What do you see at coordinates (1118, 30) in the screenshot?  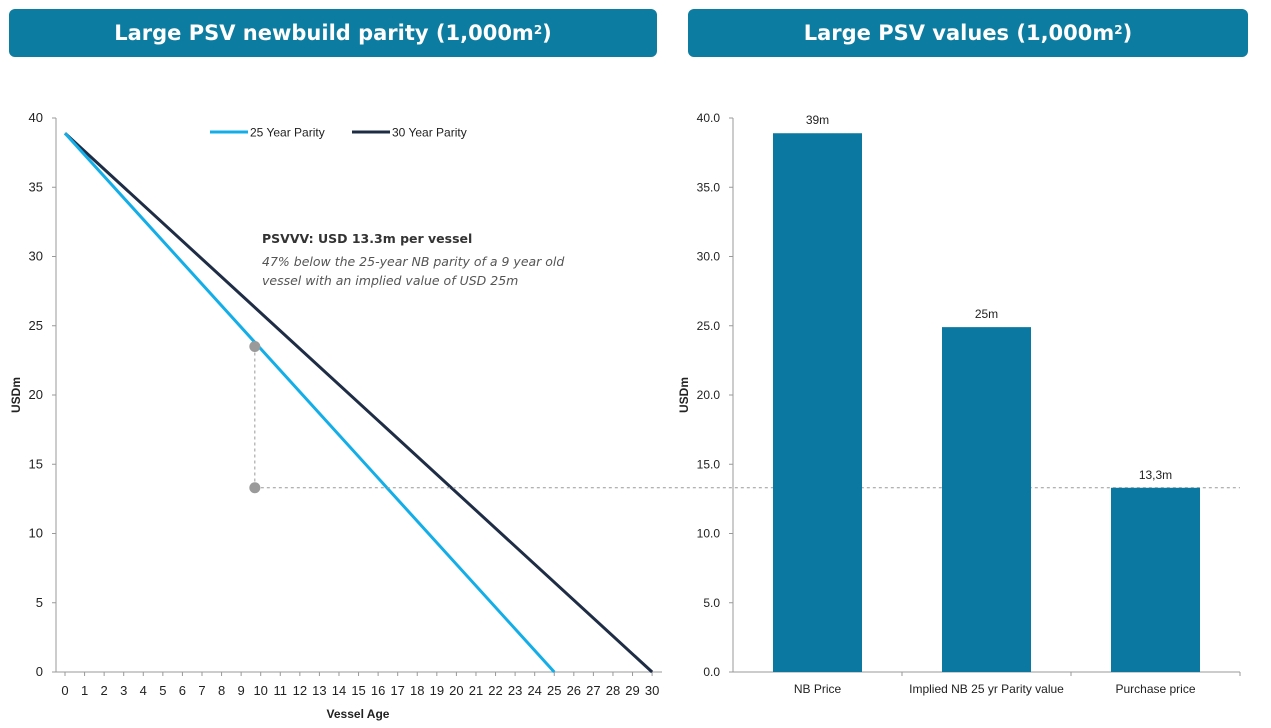 I see `right-banner-superscript: 2` at bounding box center [1118, 30].